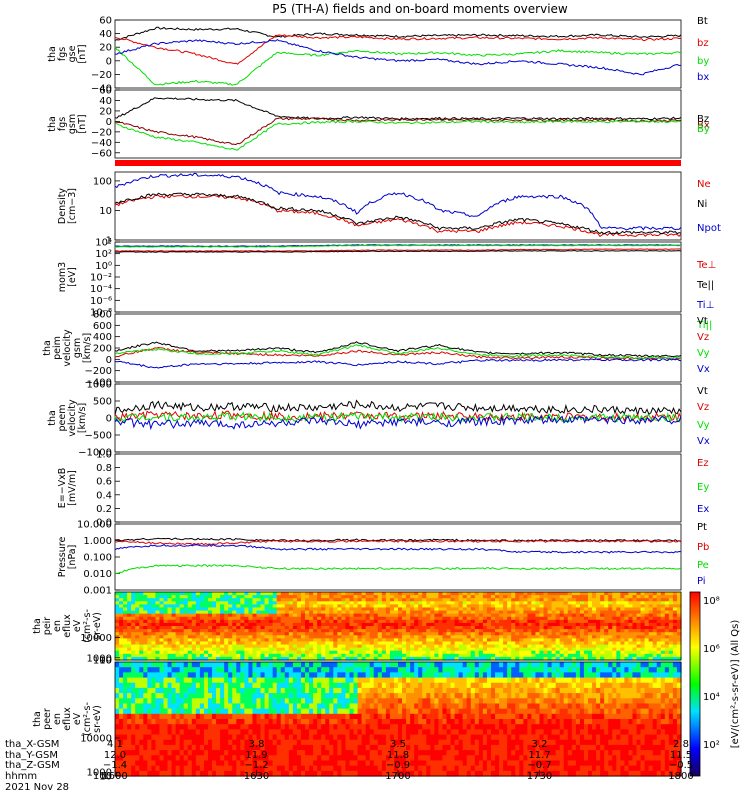 This screenshot has width=750, height=800. Describe the element at coordinates (99, 658) in the screenshot. I see `y-tick-label: 1000` at that location.